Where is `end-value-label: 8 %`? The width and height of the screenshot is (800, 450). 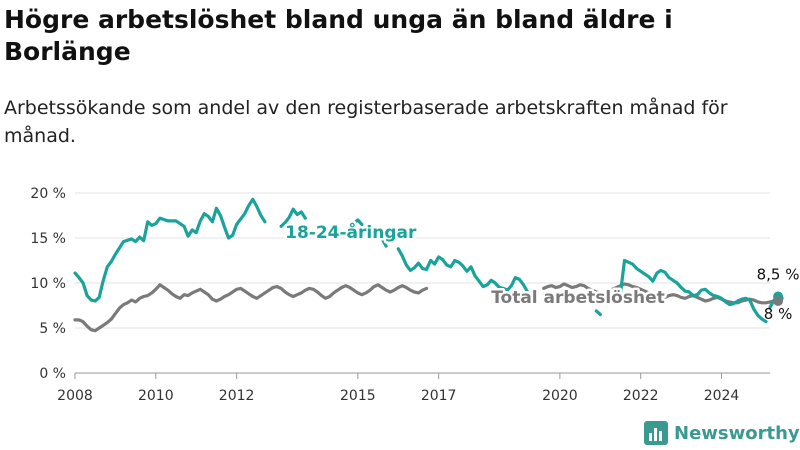
end-value-label: 8 % is located at coordinates (778, 314).